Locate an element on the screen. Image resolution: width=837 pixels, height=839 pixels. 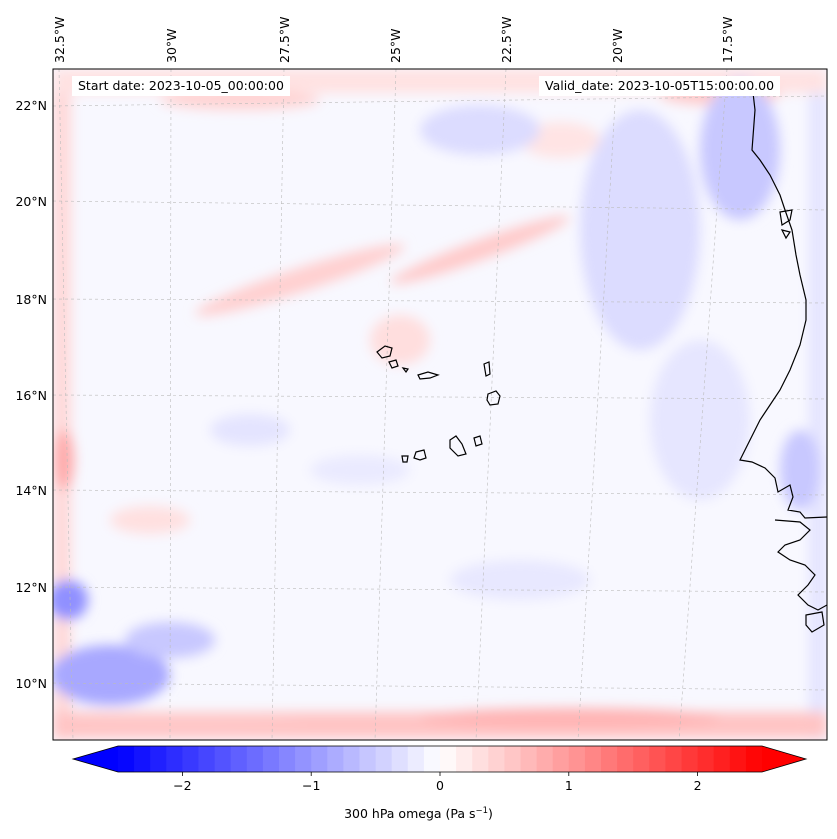
colorbar-tick-label: 1 is located at coordinates (569, 785).